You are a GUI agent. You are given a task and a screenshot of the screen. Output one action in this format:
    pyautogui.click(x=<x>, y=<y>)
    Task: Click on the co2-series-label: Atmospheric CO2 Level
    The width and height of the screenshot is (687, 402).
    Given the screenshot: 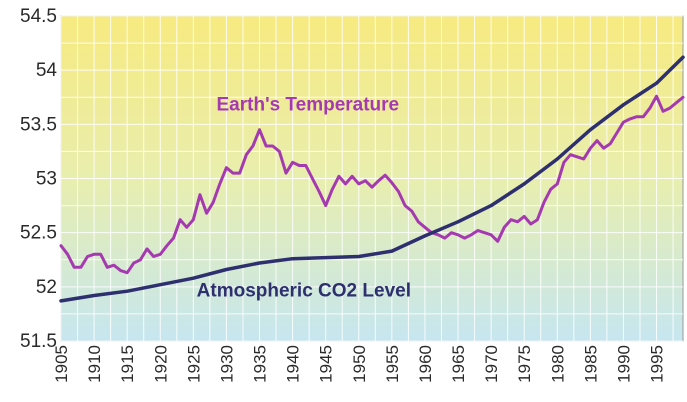 What is the action you would take?
    pyautogui.click(x=304, y=291)
    